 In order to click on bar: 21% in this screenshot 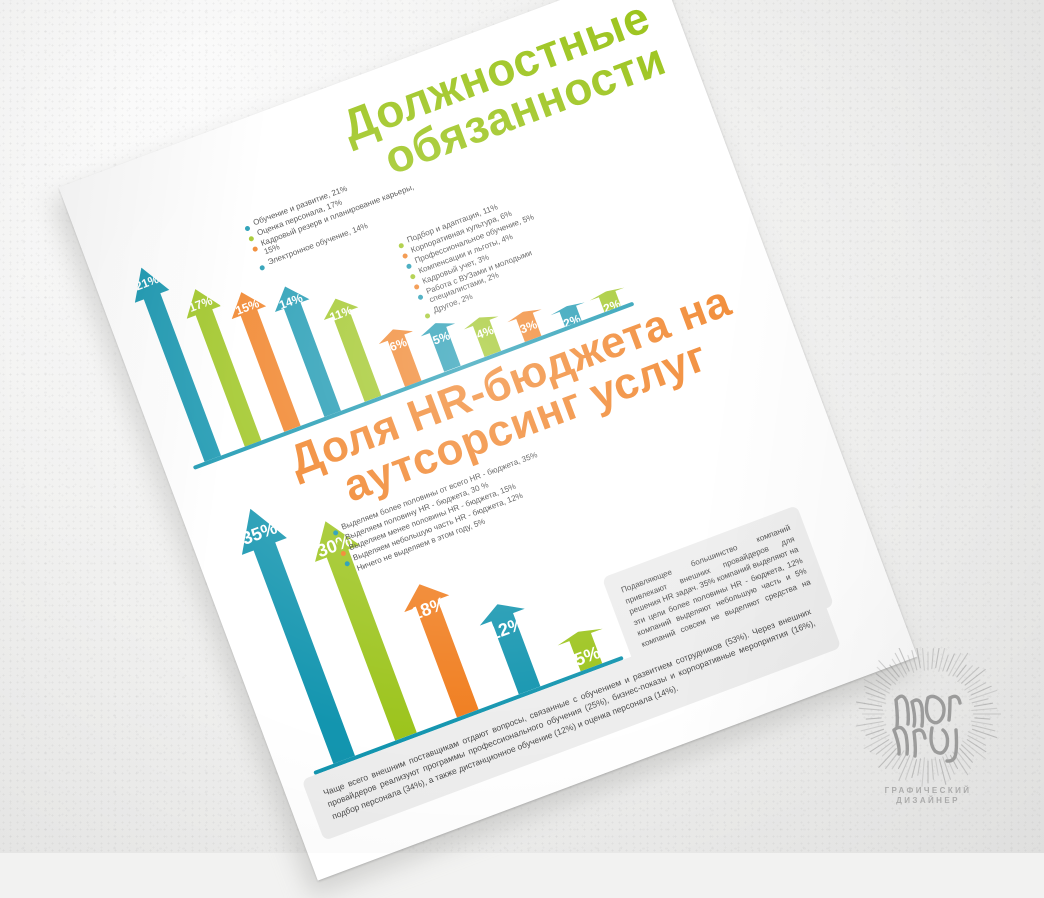, I will do `click(177, 363)`.